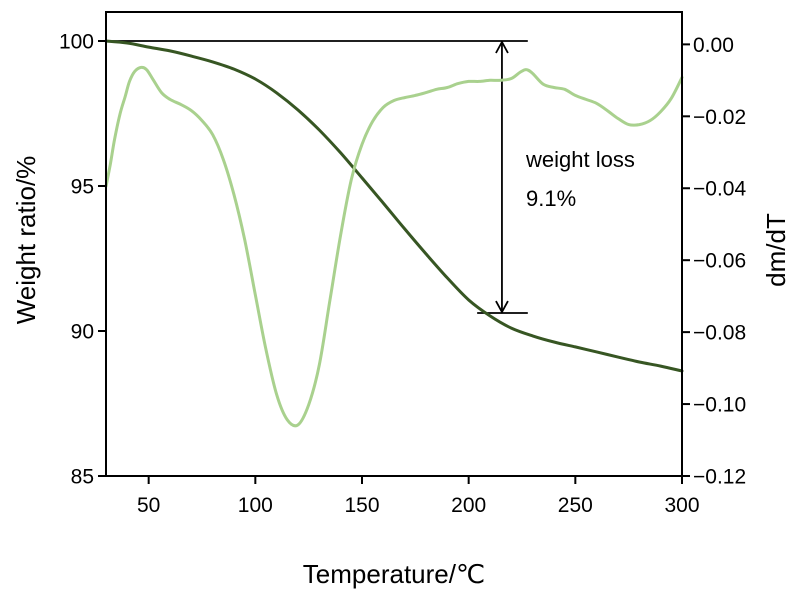 The image size is (795, 592). Describe the element at coordinates (361, 505) in the screenshot. I see `x-tick-label: 150` at that location.